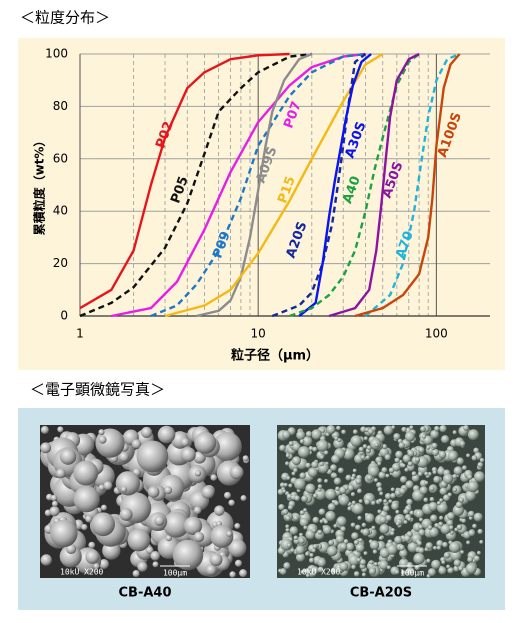 Image resolution: width=520 pixels, height=623 pixels. I want to click on y-tick-label: 80, so click(60, 106).